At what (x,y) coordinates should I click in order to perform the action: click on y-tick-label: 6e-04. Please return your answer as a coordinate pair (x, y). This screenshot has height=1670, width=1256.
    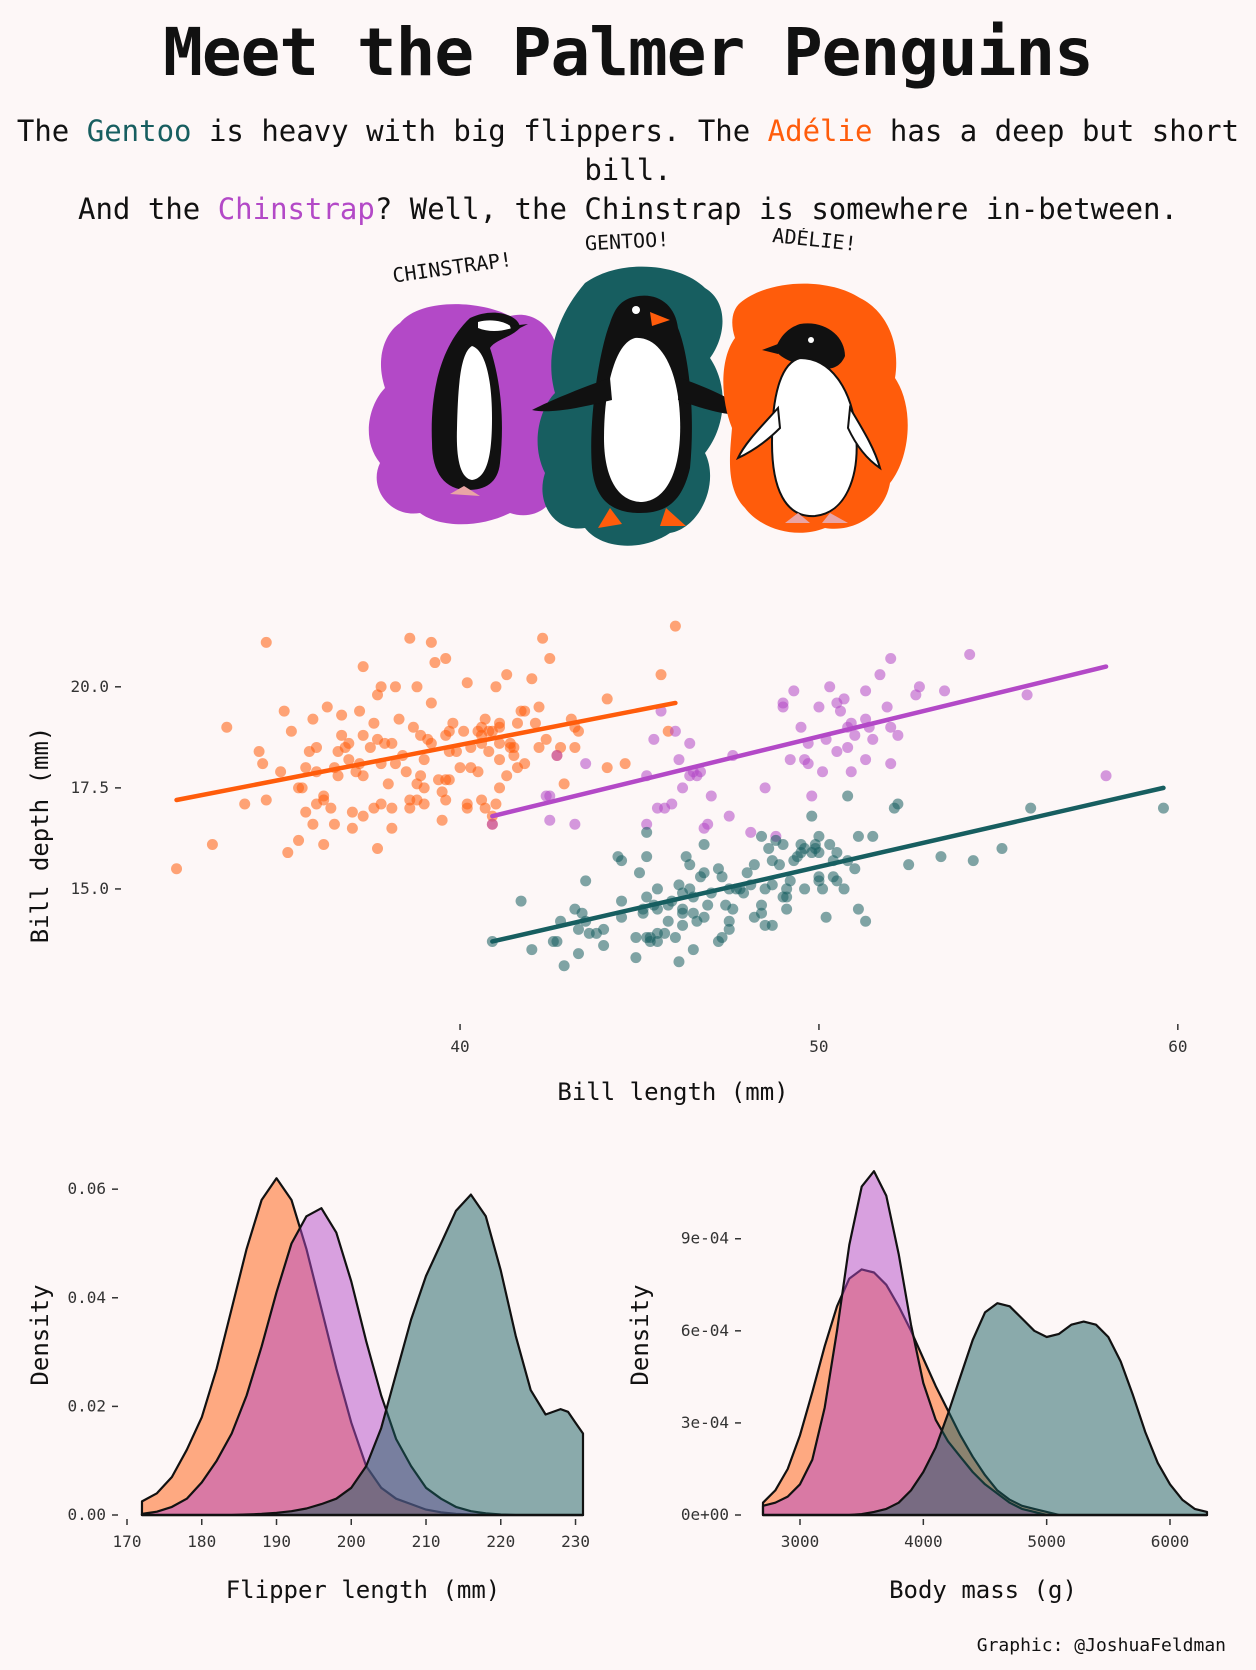
    Looking at the image, I should click on (705, 1330).